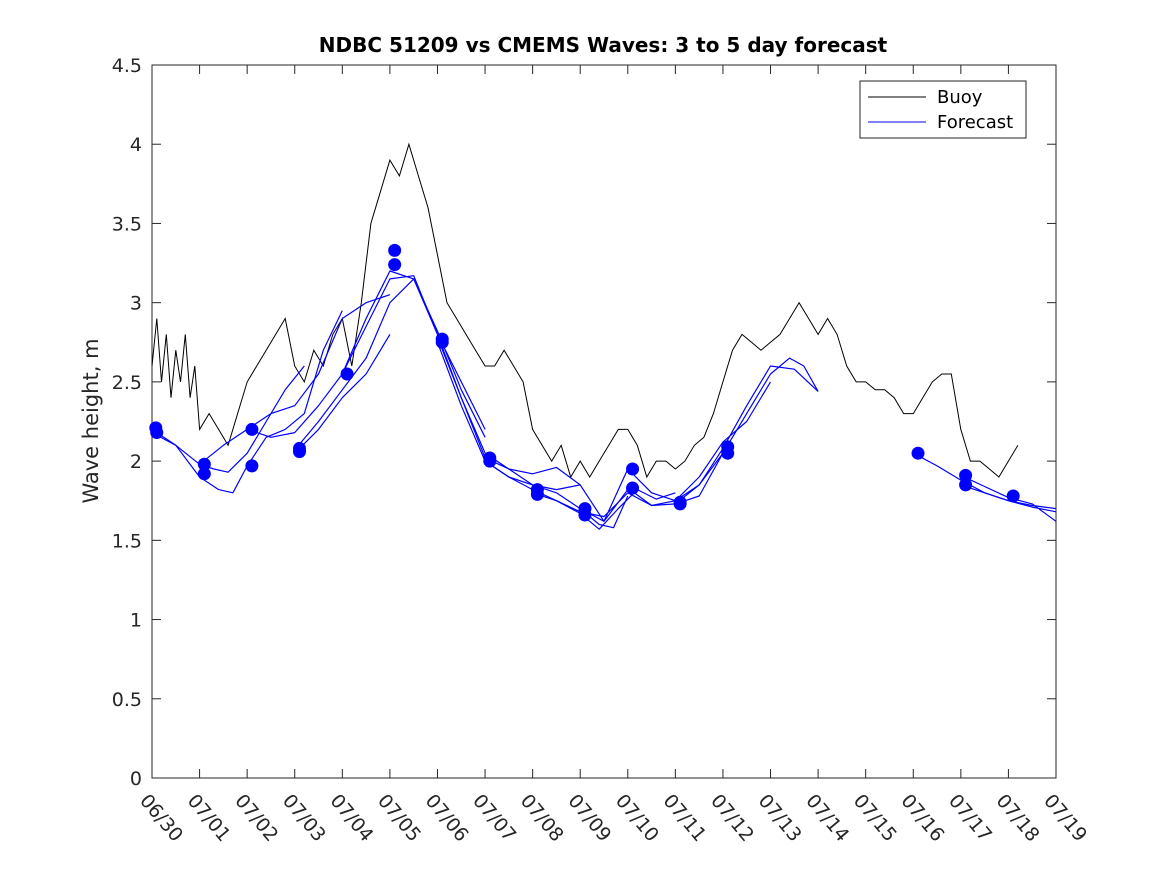 Image resolution: width=1167 pixels, height=875 pixels. What do you see at coordinates (127, 700) in the screenshot?
I see `y-tick-label: 0.5` at bounding box center [127, 700].